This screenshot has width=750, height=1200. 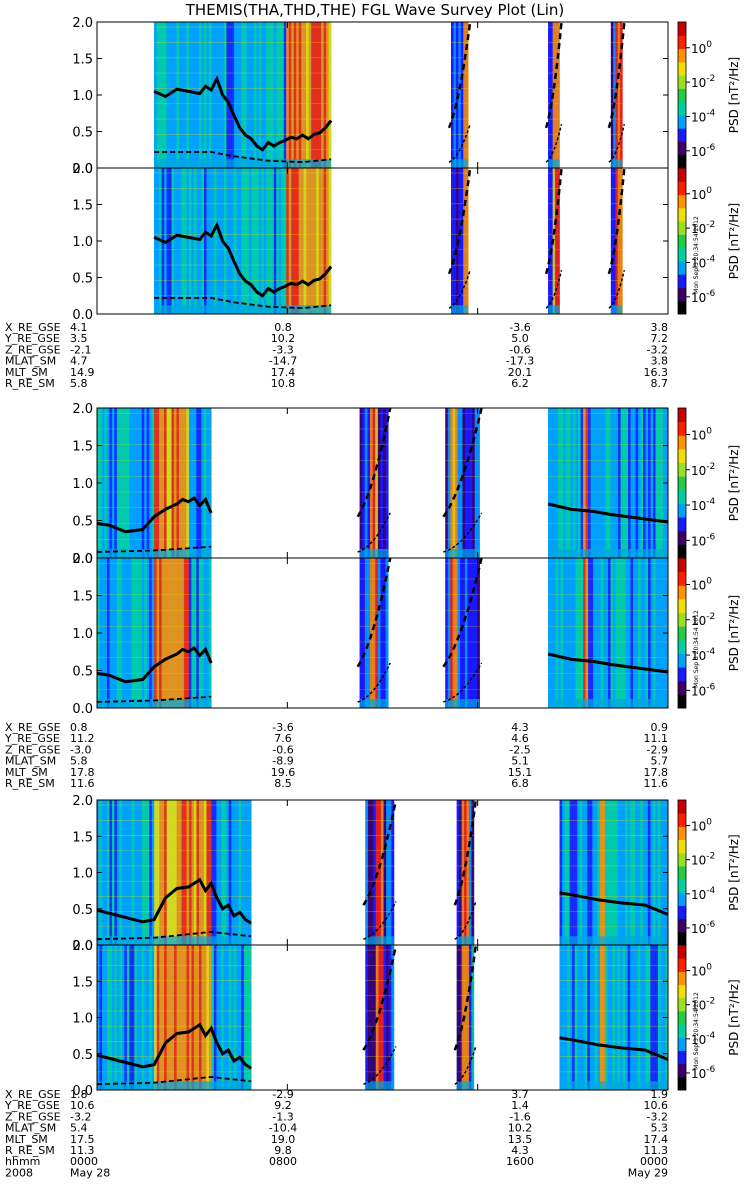 I want to click on ephemeris-value: -14.7, so click(x=283, y=361).